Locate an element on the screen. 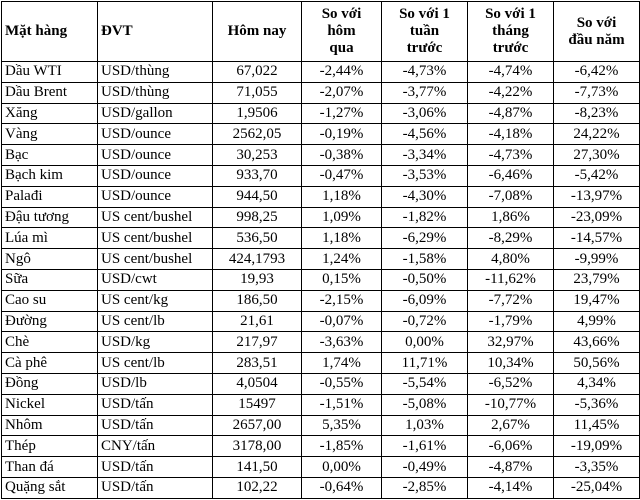 This screenshot has height=500, width=640. cell: 27,30% is located at coordinates (596, 155).